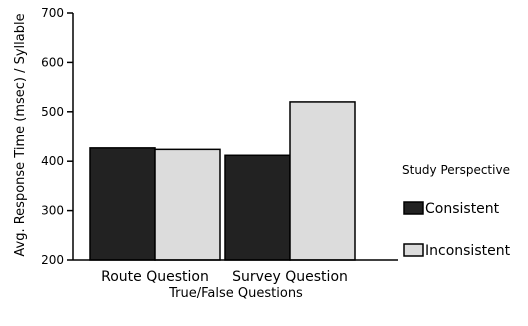 The height and width of the screenshot is (326, 528). I want to click on x-category-label: Survey Question, so click(290, 277).